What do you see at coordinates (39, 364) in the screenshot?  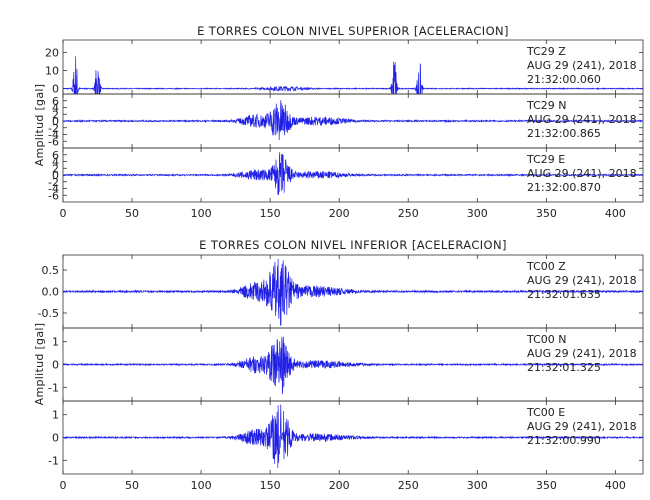 I see `y-axis-label-inferior: Amplitud [gal]` at bounding box center [39, 364].